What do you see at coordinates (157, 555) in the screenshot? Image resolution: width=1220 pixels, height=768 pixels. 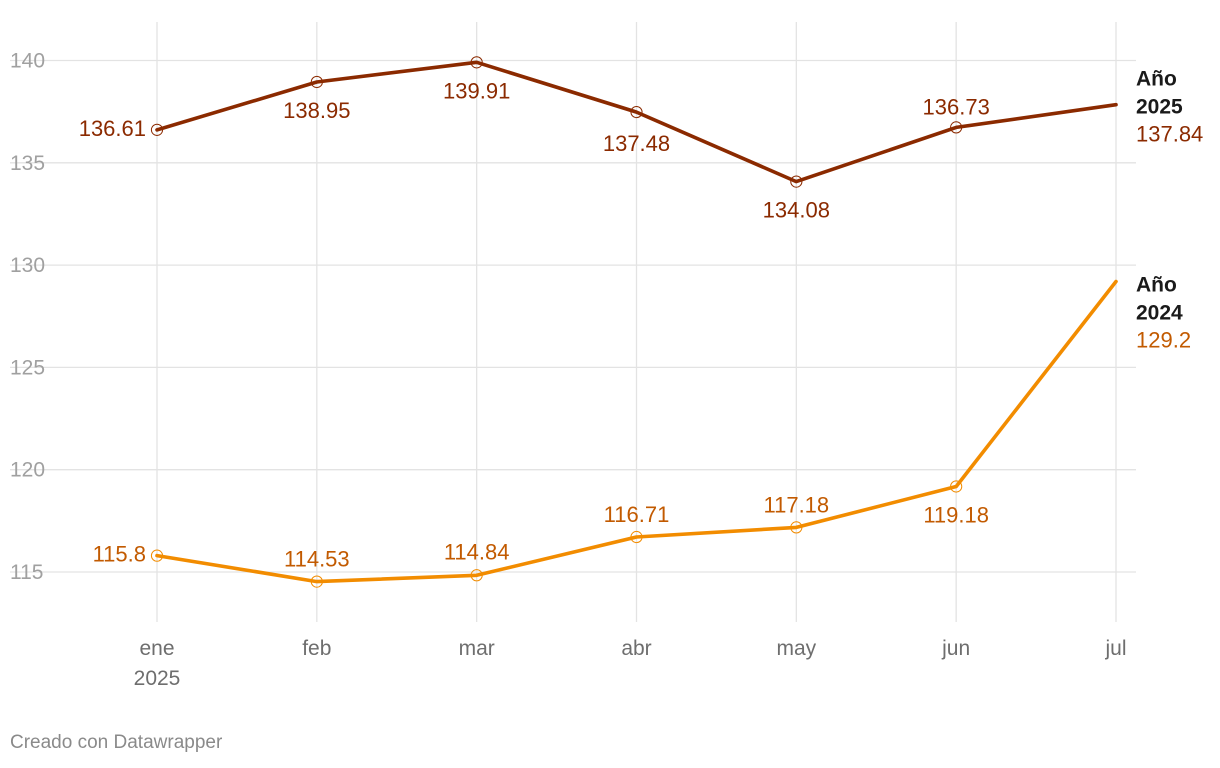 I see `point-marker-2024-ene` at bounding box center [157, 555].